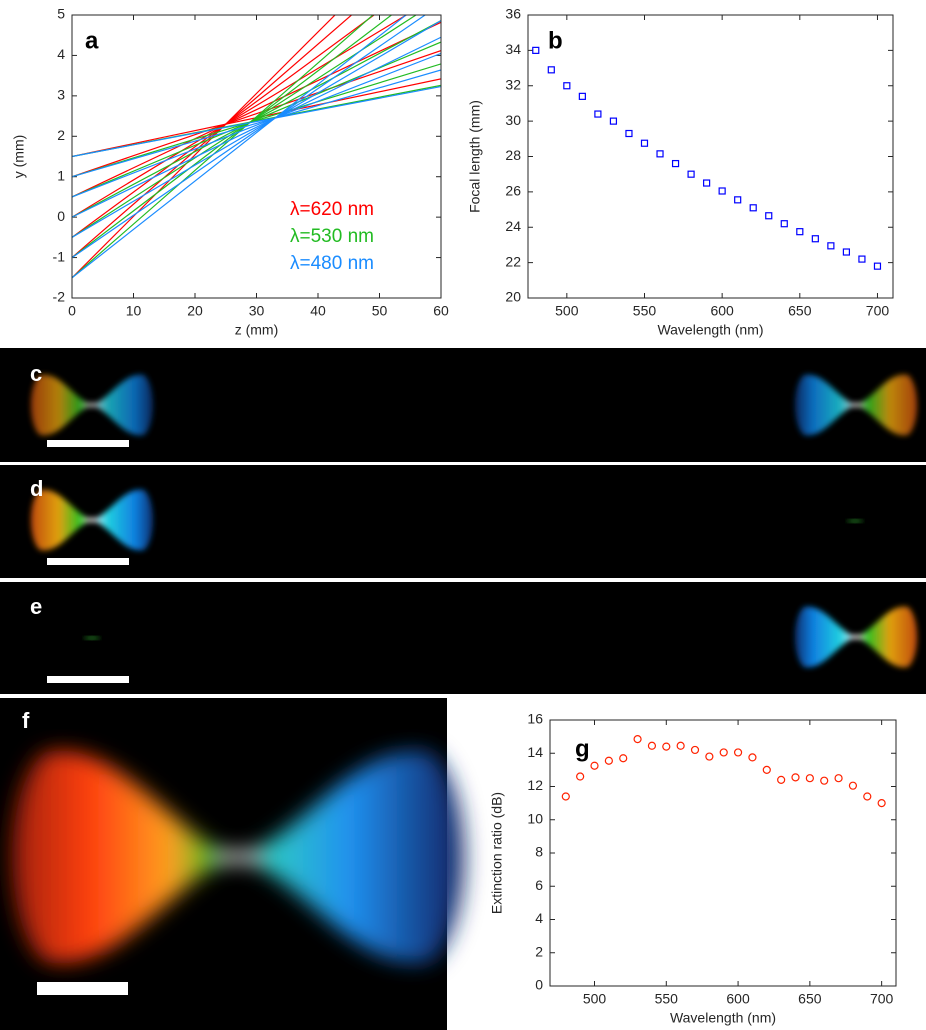  Describe the element at coordinates (567, 311) in the screenshot. I see `x-tick-label: 500` at that location.